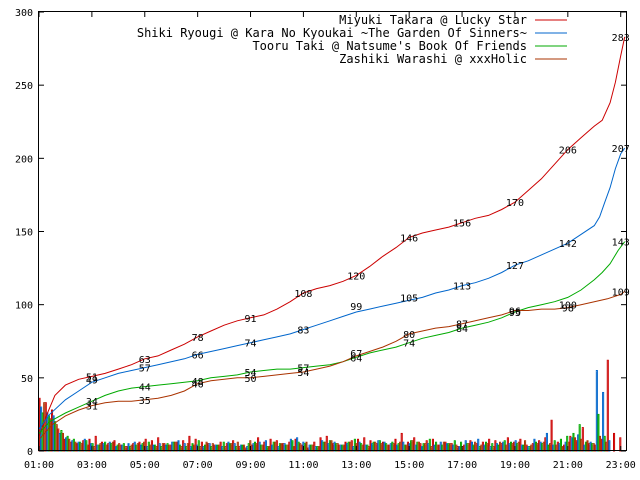  I want to click on y-tick-label: 200, so click(24, 159).